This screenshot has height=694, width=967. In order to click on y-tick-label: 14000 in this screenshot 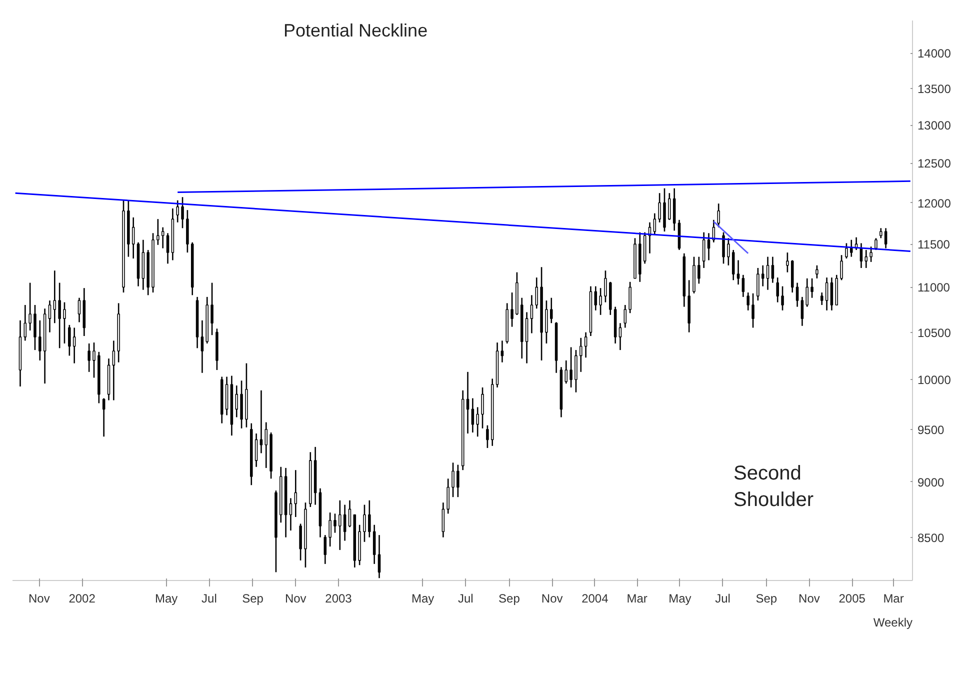, I will do `click(935, 53)`.